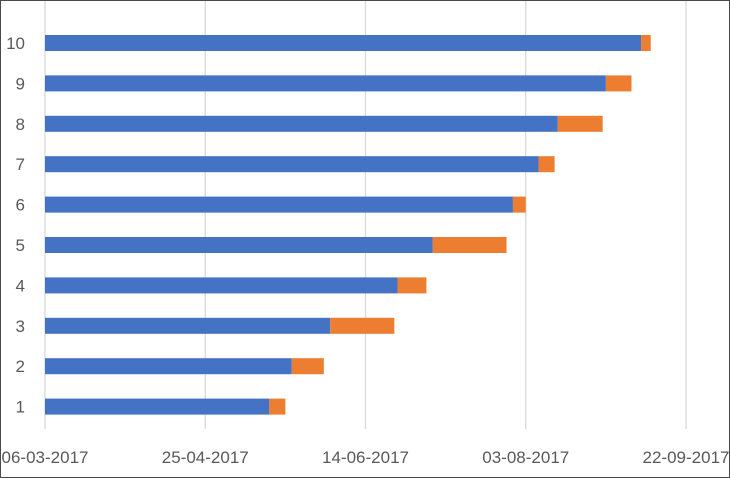 Image resolution: width=730 pixels, height=478 pixels. Describe the element at coordinates (205, 457) in the screenshot. I see `x-tick-label: 25-04-2017` at that location.